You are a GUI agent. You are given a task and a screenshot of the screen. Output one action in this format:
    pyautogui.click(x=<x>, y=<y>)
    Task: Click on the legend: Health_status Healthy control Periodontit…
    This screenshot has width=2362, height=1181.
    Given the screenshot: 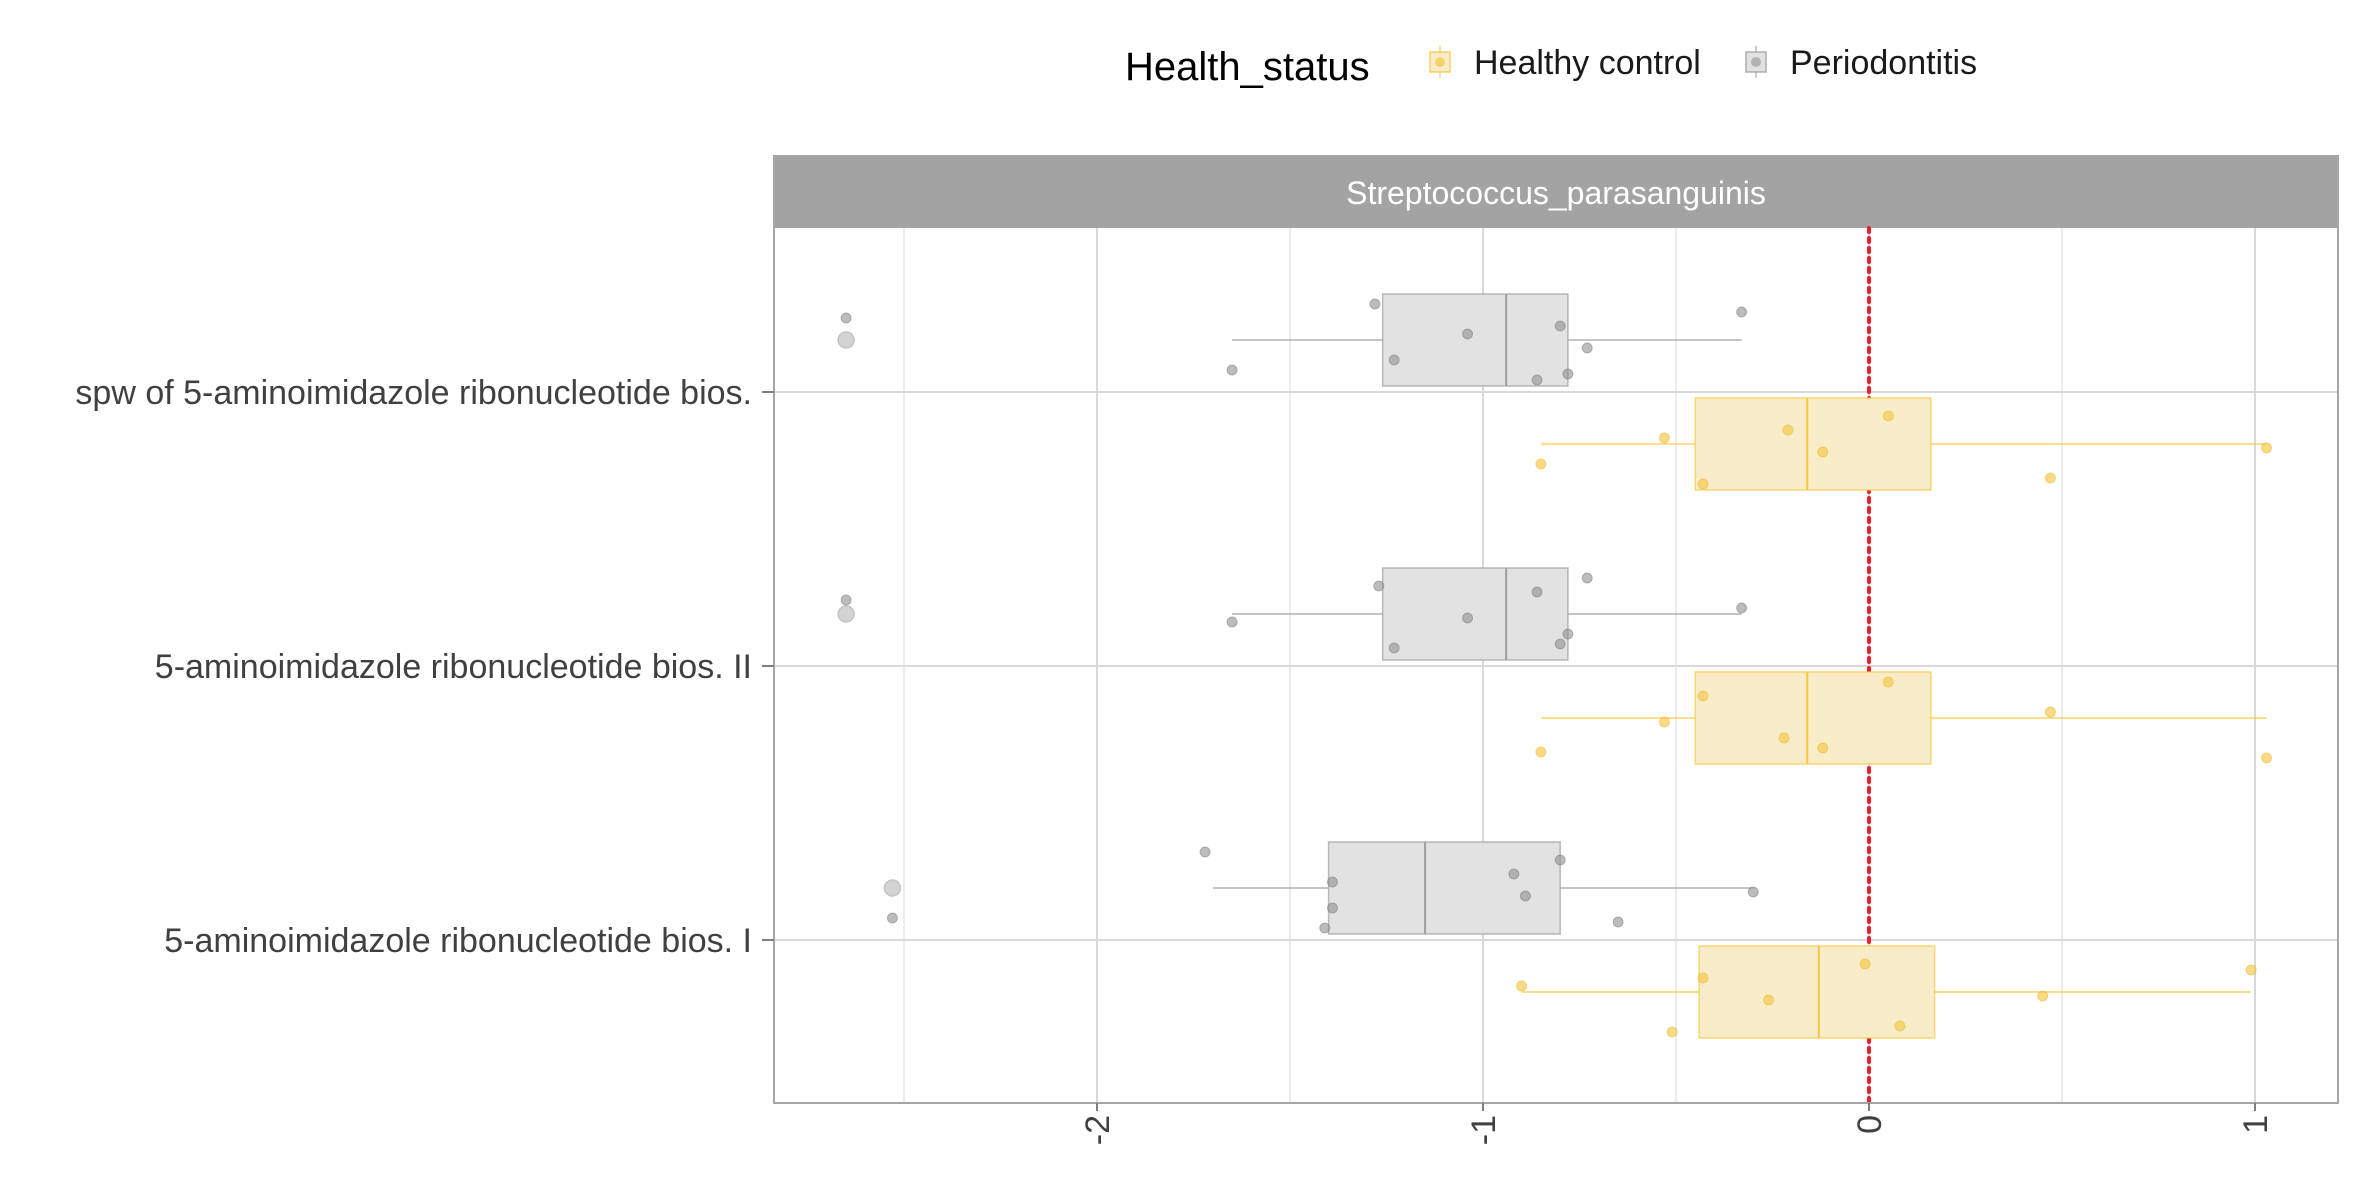 What is the action you would take?
    pyautogui.click(x=1551, y=66)
    